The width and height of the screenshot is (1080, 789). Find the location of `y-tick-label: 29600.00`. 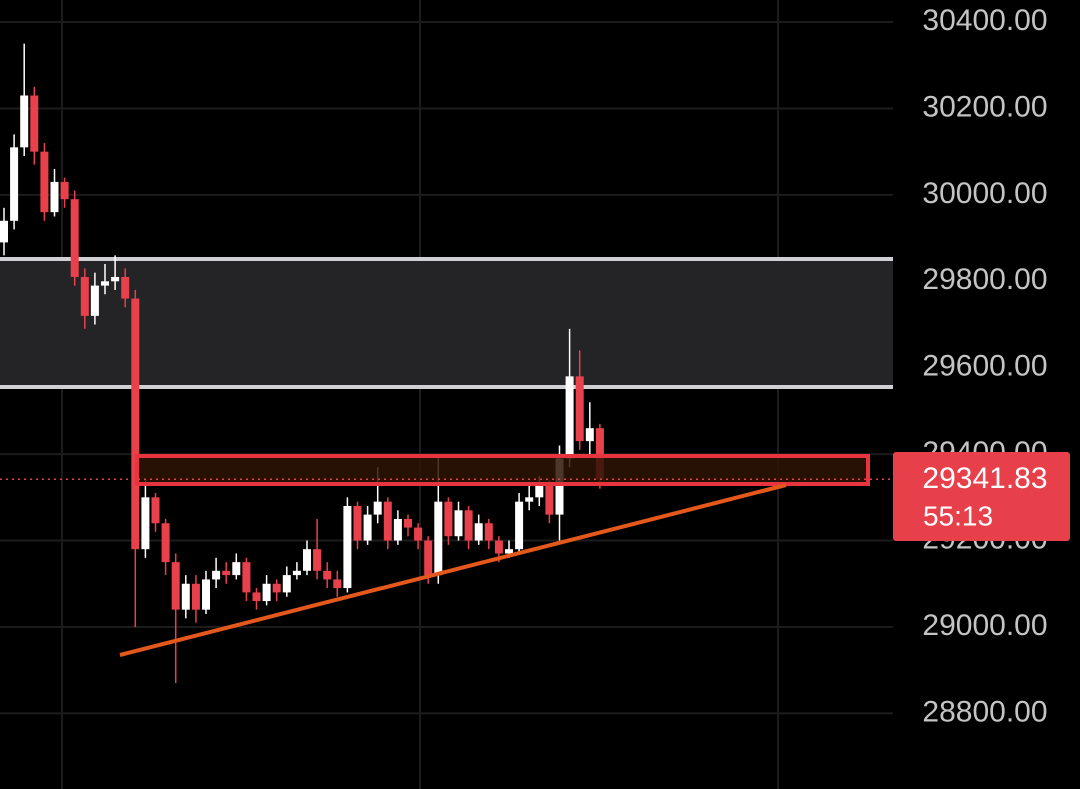

y-tick-label: 29600.00 is located at coordinates (984, 366).